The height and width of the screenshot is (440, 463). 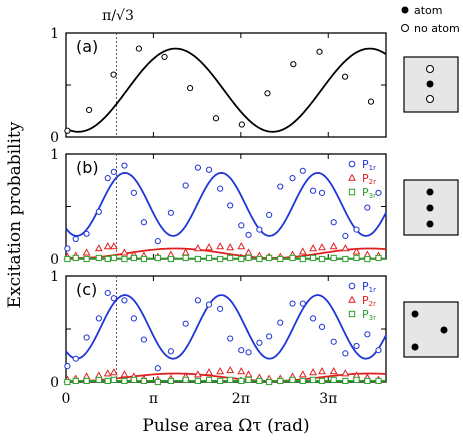 I want to click on x-tick-label: 0, so click(x=66, y=399).